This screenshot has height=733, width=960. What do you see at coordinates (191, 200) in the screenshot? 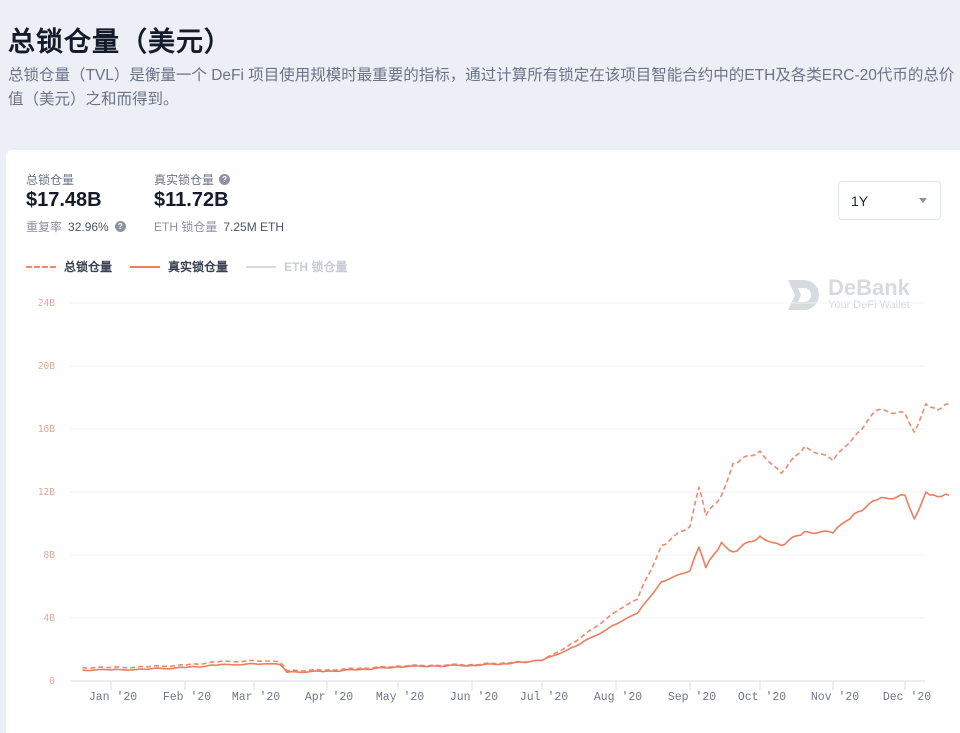
I see `stat-real-tvl-value: $11.72B` at bounding box center [191, 200].